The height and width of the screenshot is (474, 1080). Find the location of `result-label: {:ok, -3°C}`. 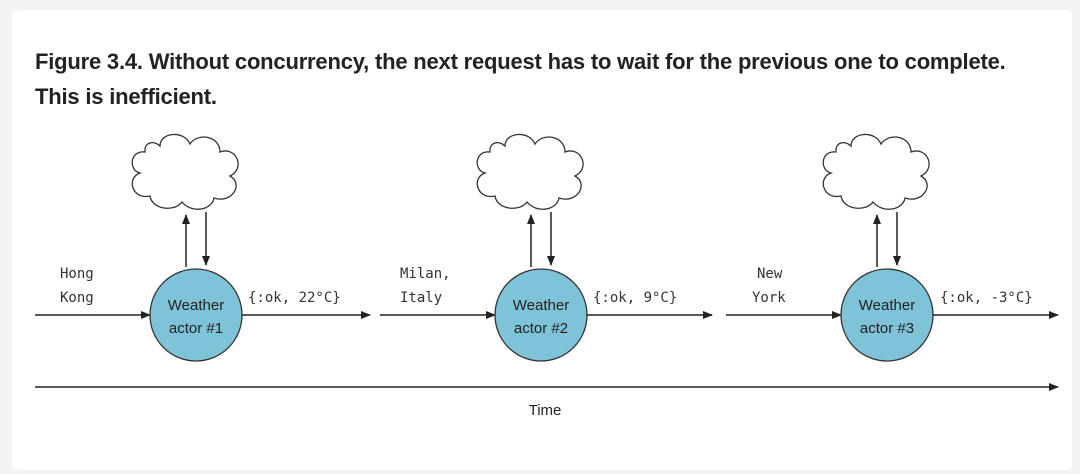

result-label: {:ok, -3°C} is located at coordinates (986, 298).